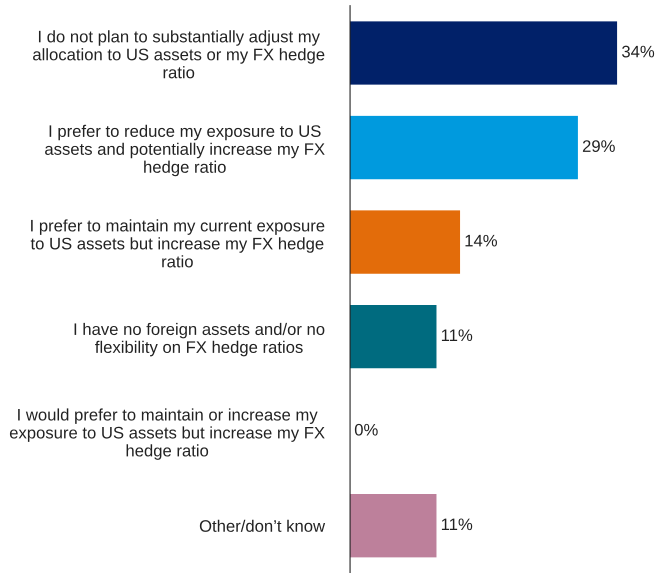 This screenshot has height=573, width=658. Describe the element at coordinates (199, 339) in the screenshot. I see `y-tick-label: I have no foreign assets and/or no flexibility on FX hedge ratios` at that location.